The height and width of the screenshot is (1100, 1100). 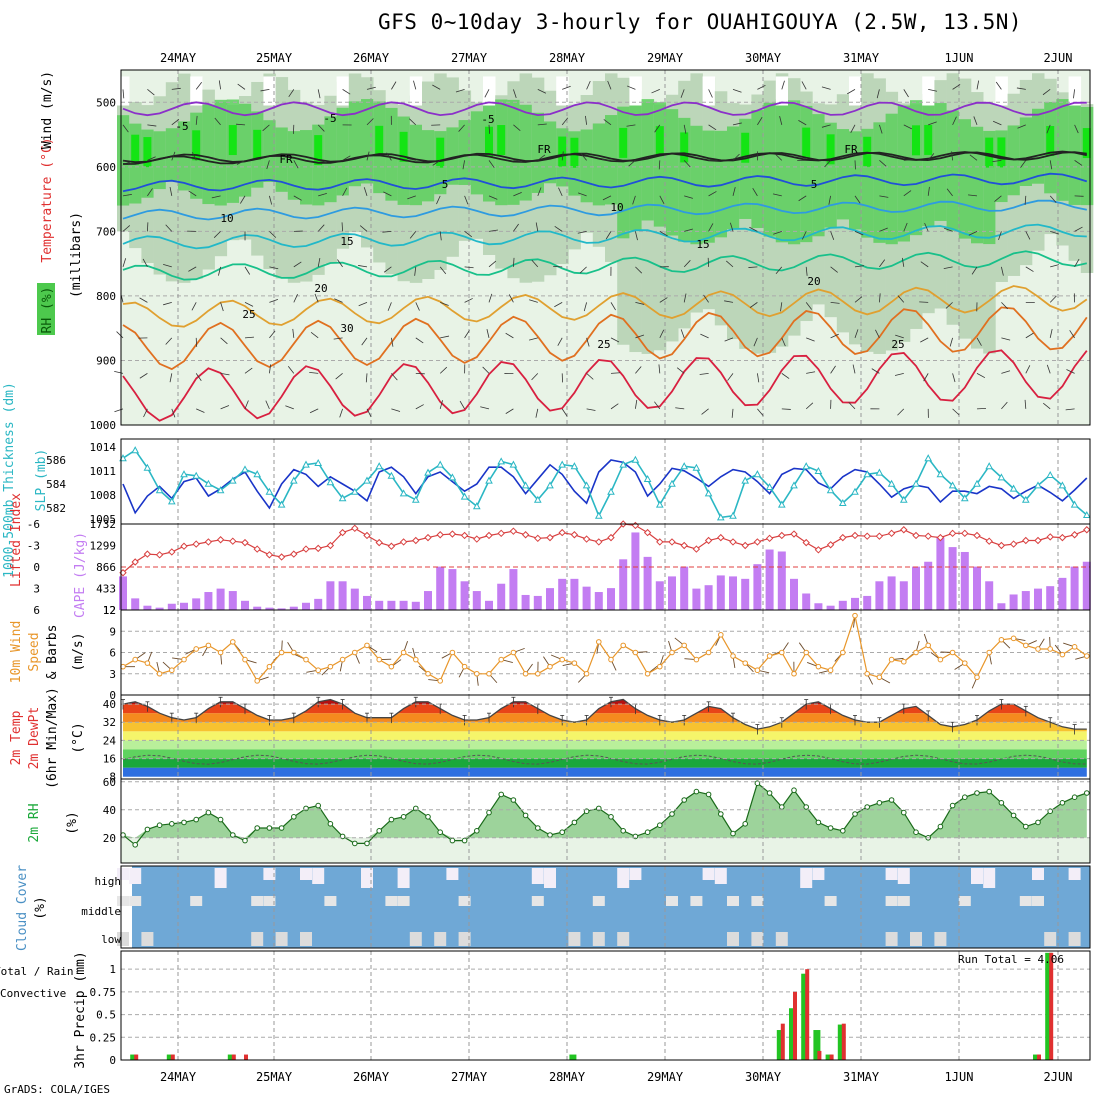 What do you see at coordinates (106, 296) in the screenshot?
I see `pressure-tick-label: 800` at bounding box center [106, 296].